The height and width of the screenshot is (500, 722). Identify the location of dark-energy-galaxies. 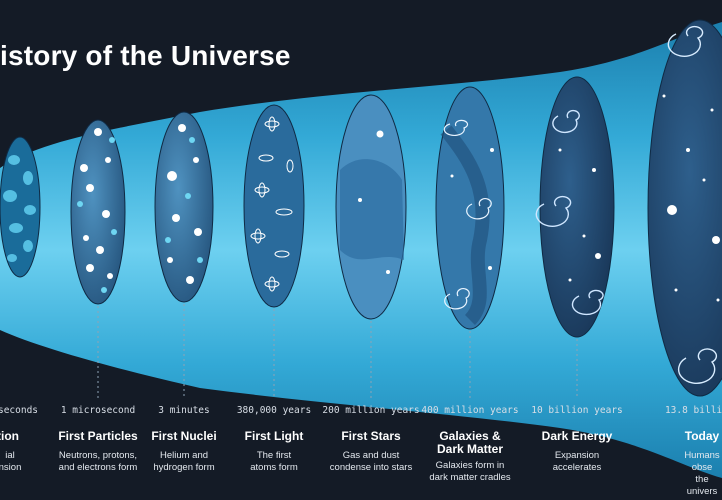
(569, 212).